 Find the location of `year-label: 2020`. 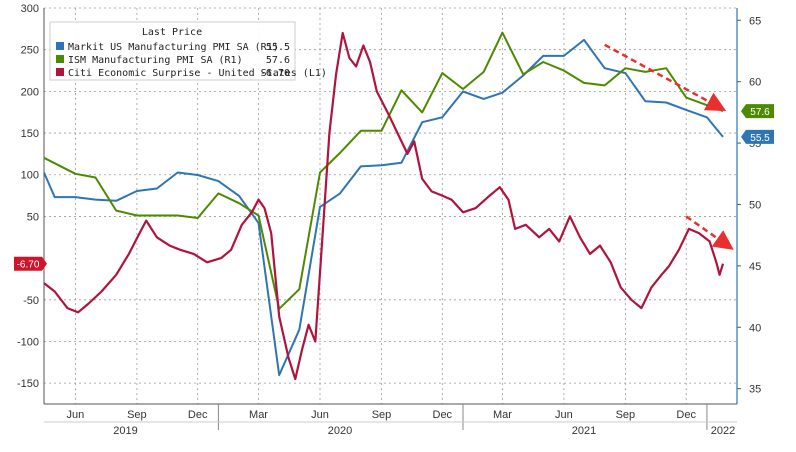

year-label: 2020 is located at coordinates (340, 431).